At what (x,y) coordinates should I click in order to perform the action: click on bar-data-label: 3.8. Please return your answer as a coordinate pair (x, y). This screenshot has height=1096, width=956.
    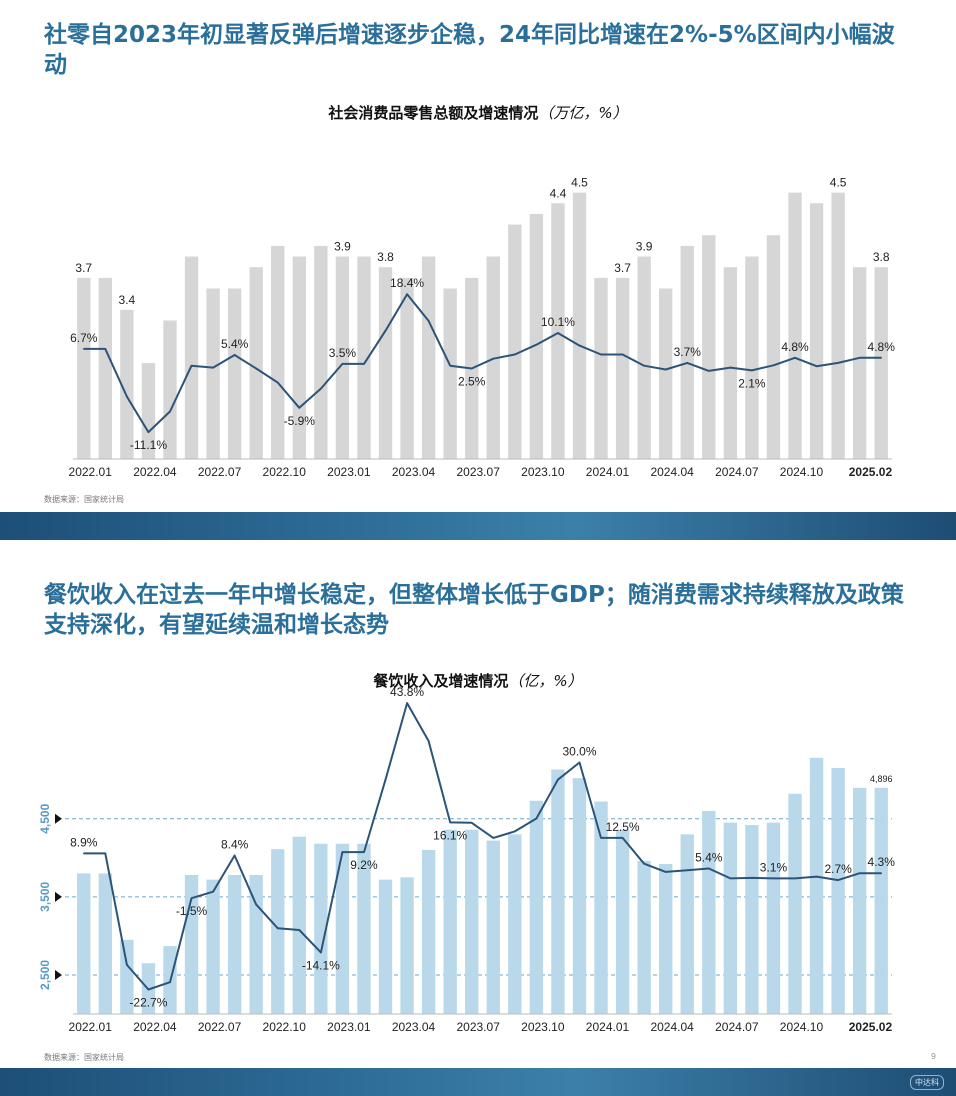
    Looking at the image, I should click on (881, 257).